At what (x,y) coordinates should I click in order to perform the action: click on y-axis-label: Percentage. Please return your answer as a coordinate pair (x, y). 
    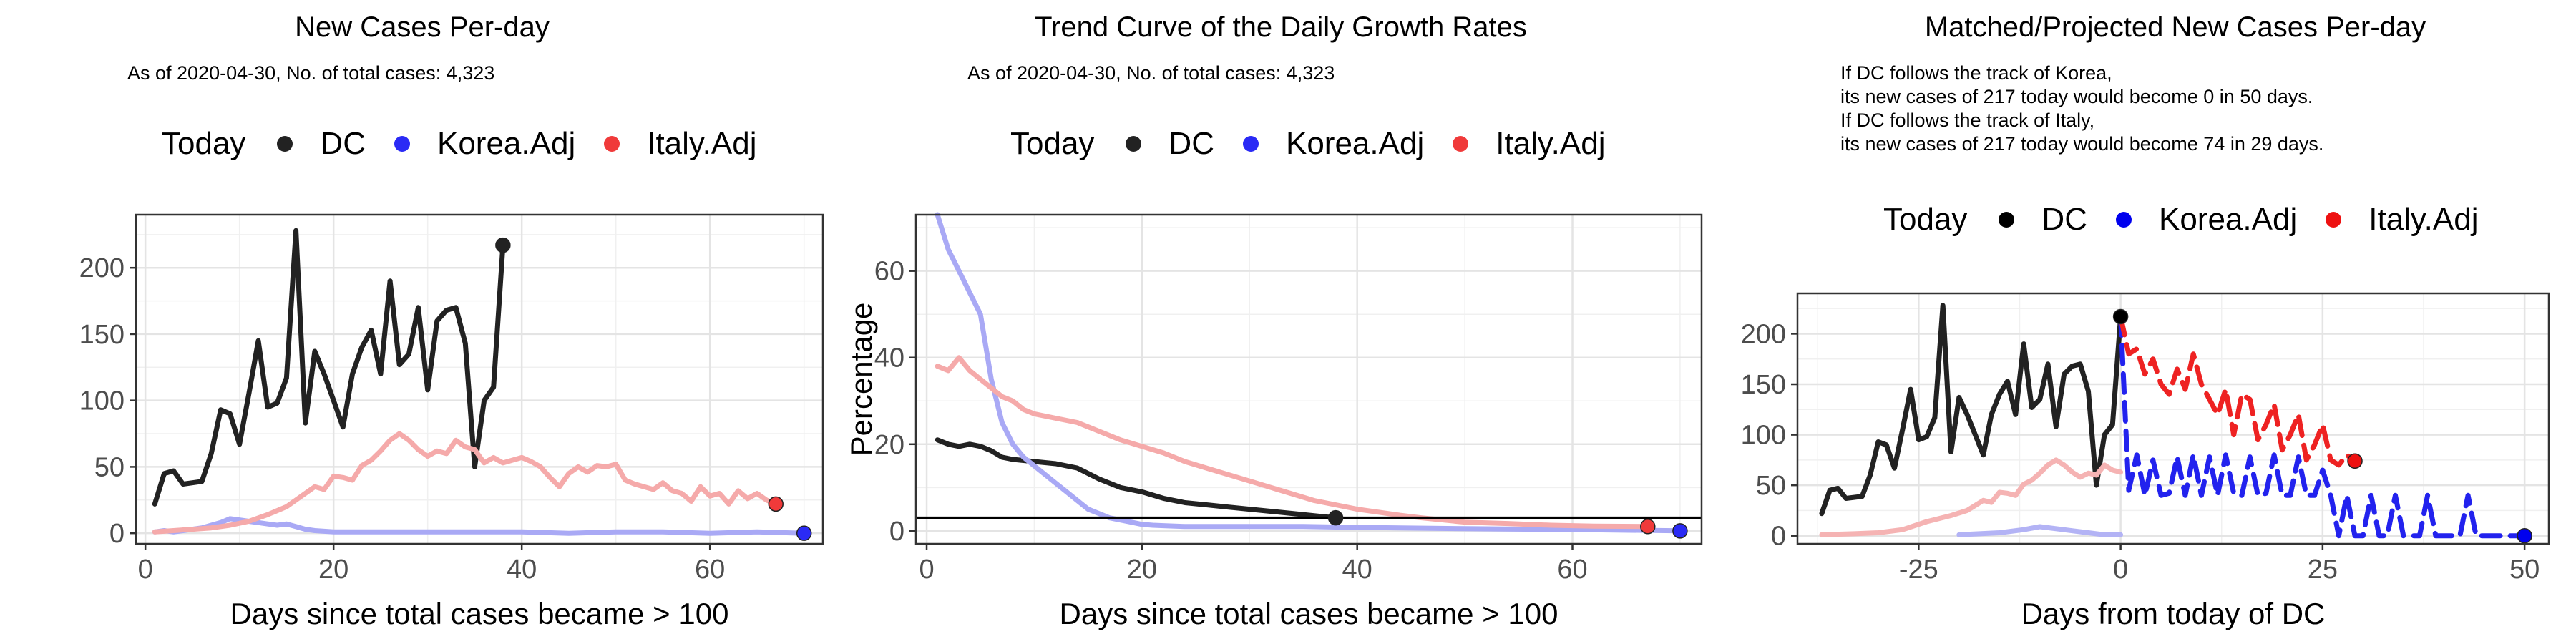
    Looking at the image, I should click on (861, 380).